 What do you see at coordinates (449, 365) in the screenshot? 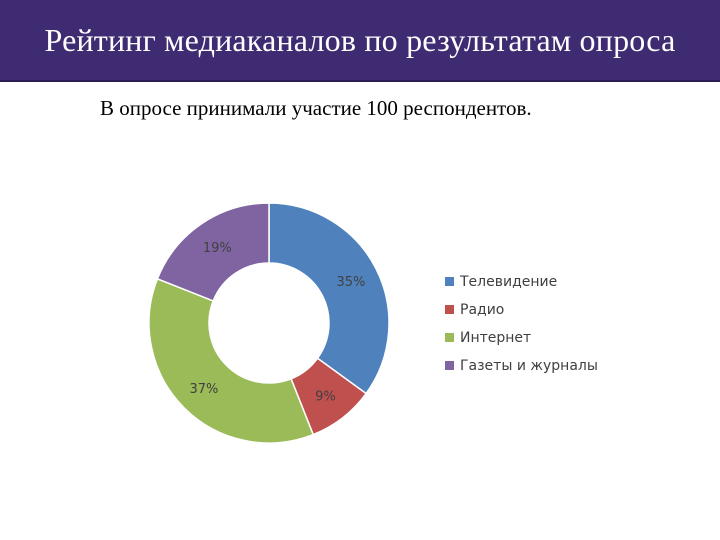
I see `legend-swatch-newspapers-magazines` at bounding box center [449, 365].